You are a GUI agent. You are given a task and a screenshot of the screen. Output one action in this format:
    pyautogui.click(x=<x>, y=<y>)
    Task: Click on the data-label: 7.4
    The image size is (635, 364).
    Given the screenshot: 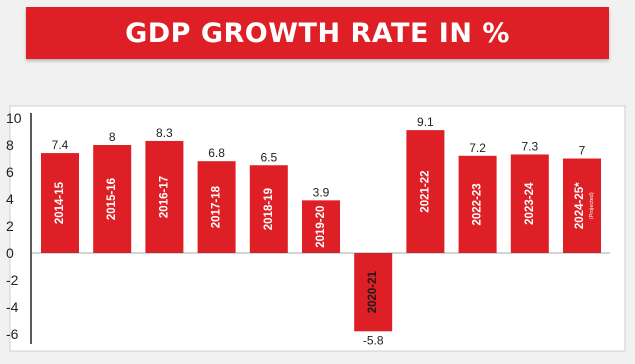 What is the action you would take?
    pyautogui.click(x=60, y=145)
    